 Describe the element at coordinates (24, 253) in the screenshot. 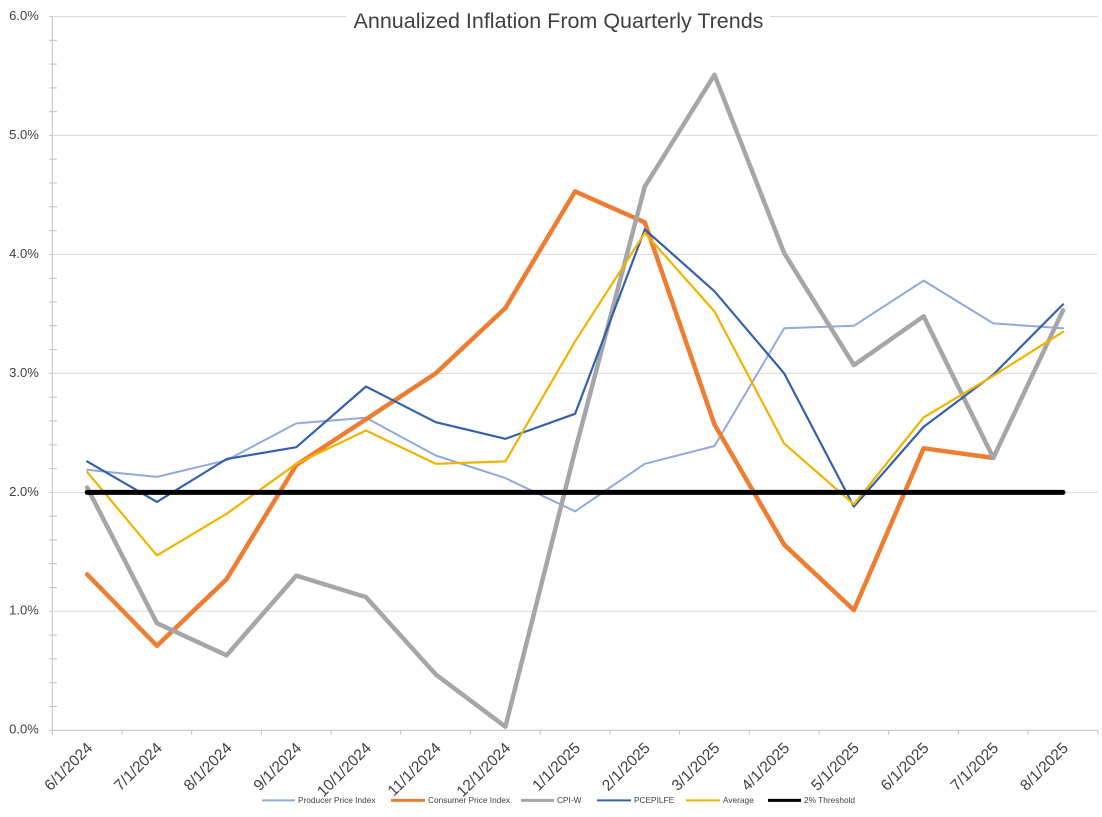

I see `svg-text: 4.0%` at that location.